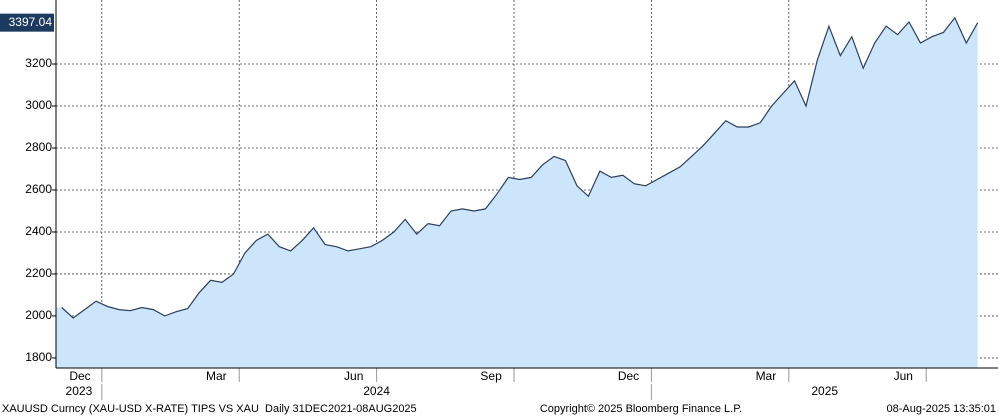 The height and width of the screenshot is (418, 999). Describe the element at coordinates (38, 357) in the screenshot. I see `y-tick-label: 1800` at that location.